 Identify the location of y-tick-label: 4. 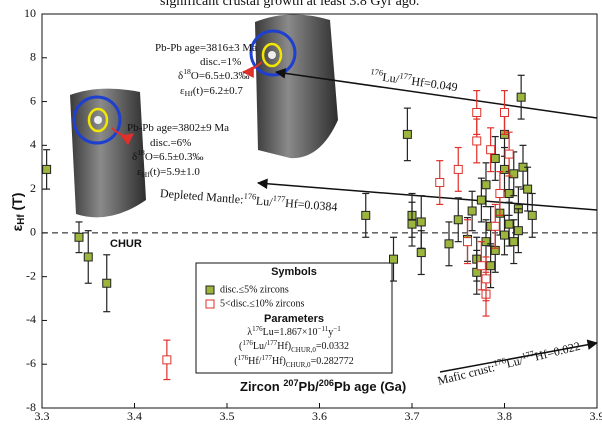
(33, 144).